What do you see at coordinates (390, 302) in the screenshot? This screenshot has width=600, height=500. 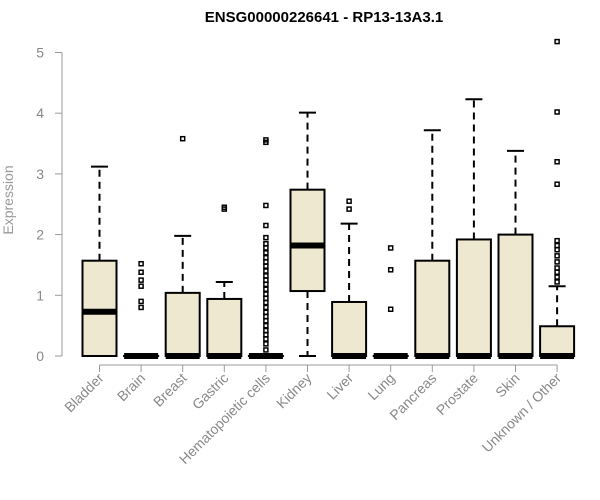 I see `box-lung` at bounding box center [390, 302].